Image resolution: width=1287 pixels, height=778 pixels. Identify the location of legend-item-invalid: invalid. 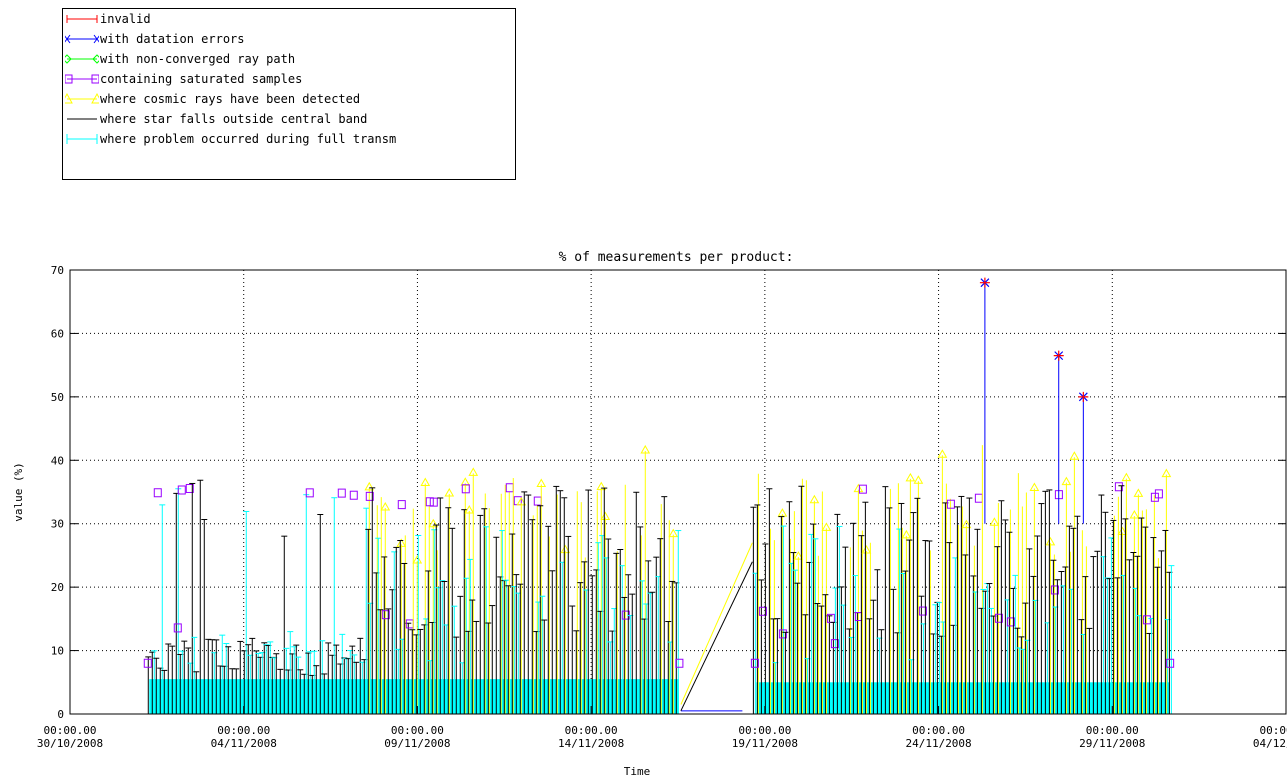
(108, 19).